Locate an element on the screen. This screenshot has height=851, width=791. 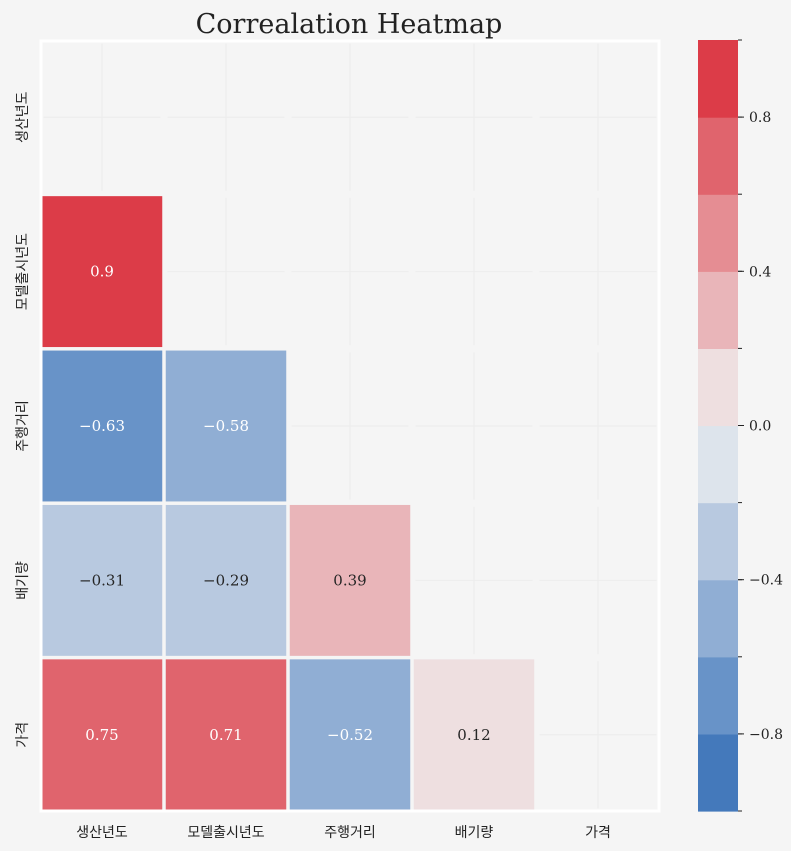
x-tick-label: 배기량 is located at coordinates (474, 833).